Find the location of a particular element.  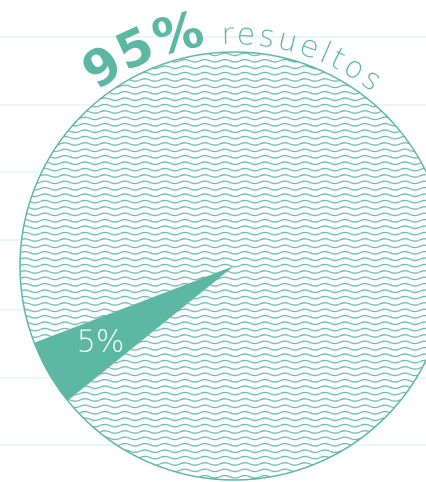

pie-slice is located at coordinates (134, 333).